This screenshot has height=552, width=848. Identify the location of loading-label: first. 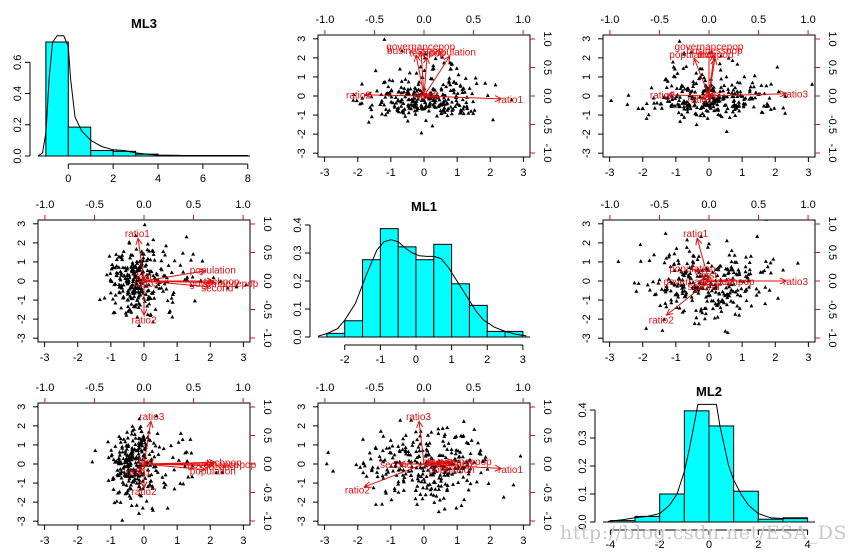
(431, 96).